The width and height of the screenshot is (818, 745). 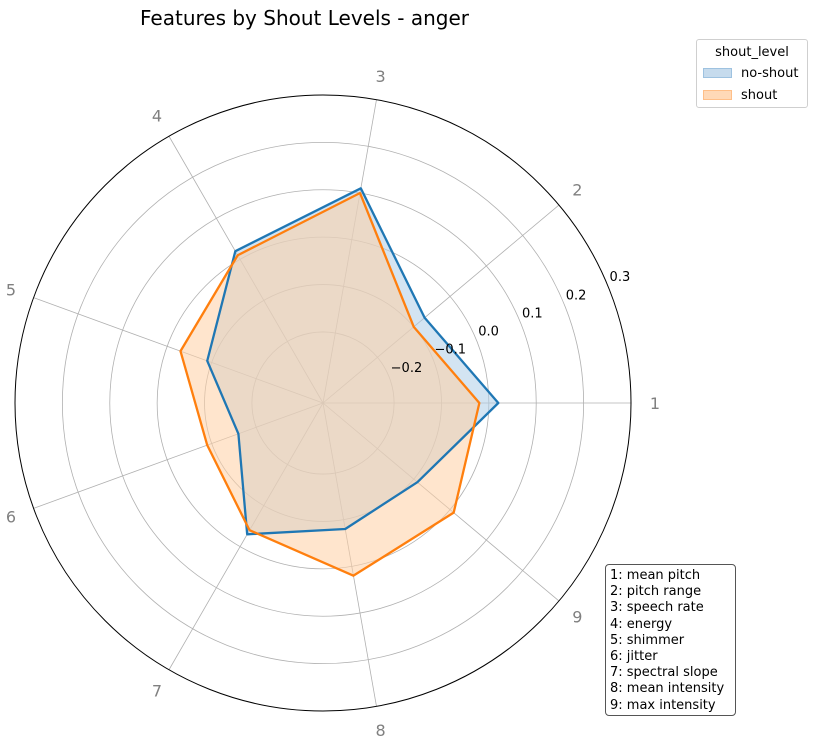 What do you see at coordinates (759, 95) in the screenshot?
I see `legend-label-shout: shout` at bounding box center [759, 95].